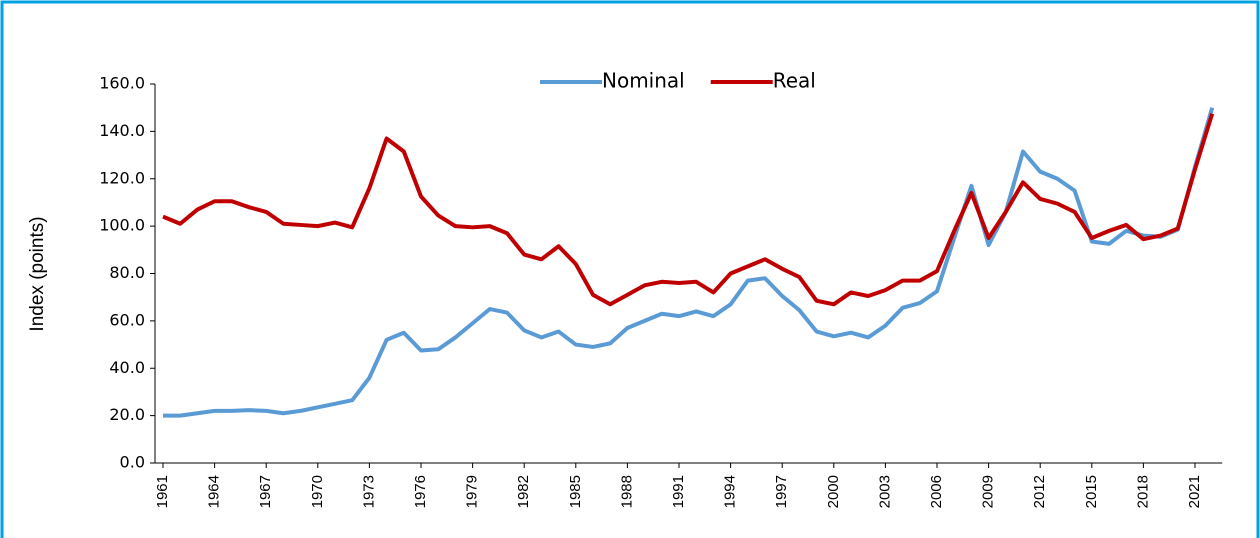  I want to click on legend-label: Nominal, so click(643, 81).